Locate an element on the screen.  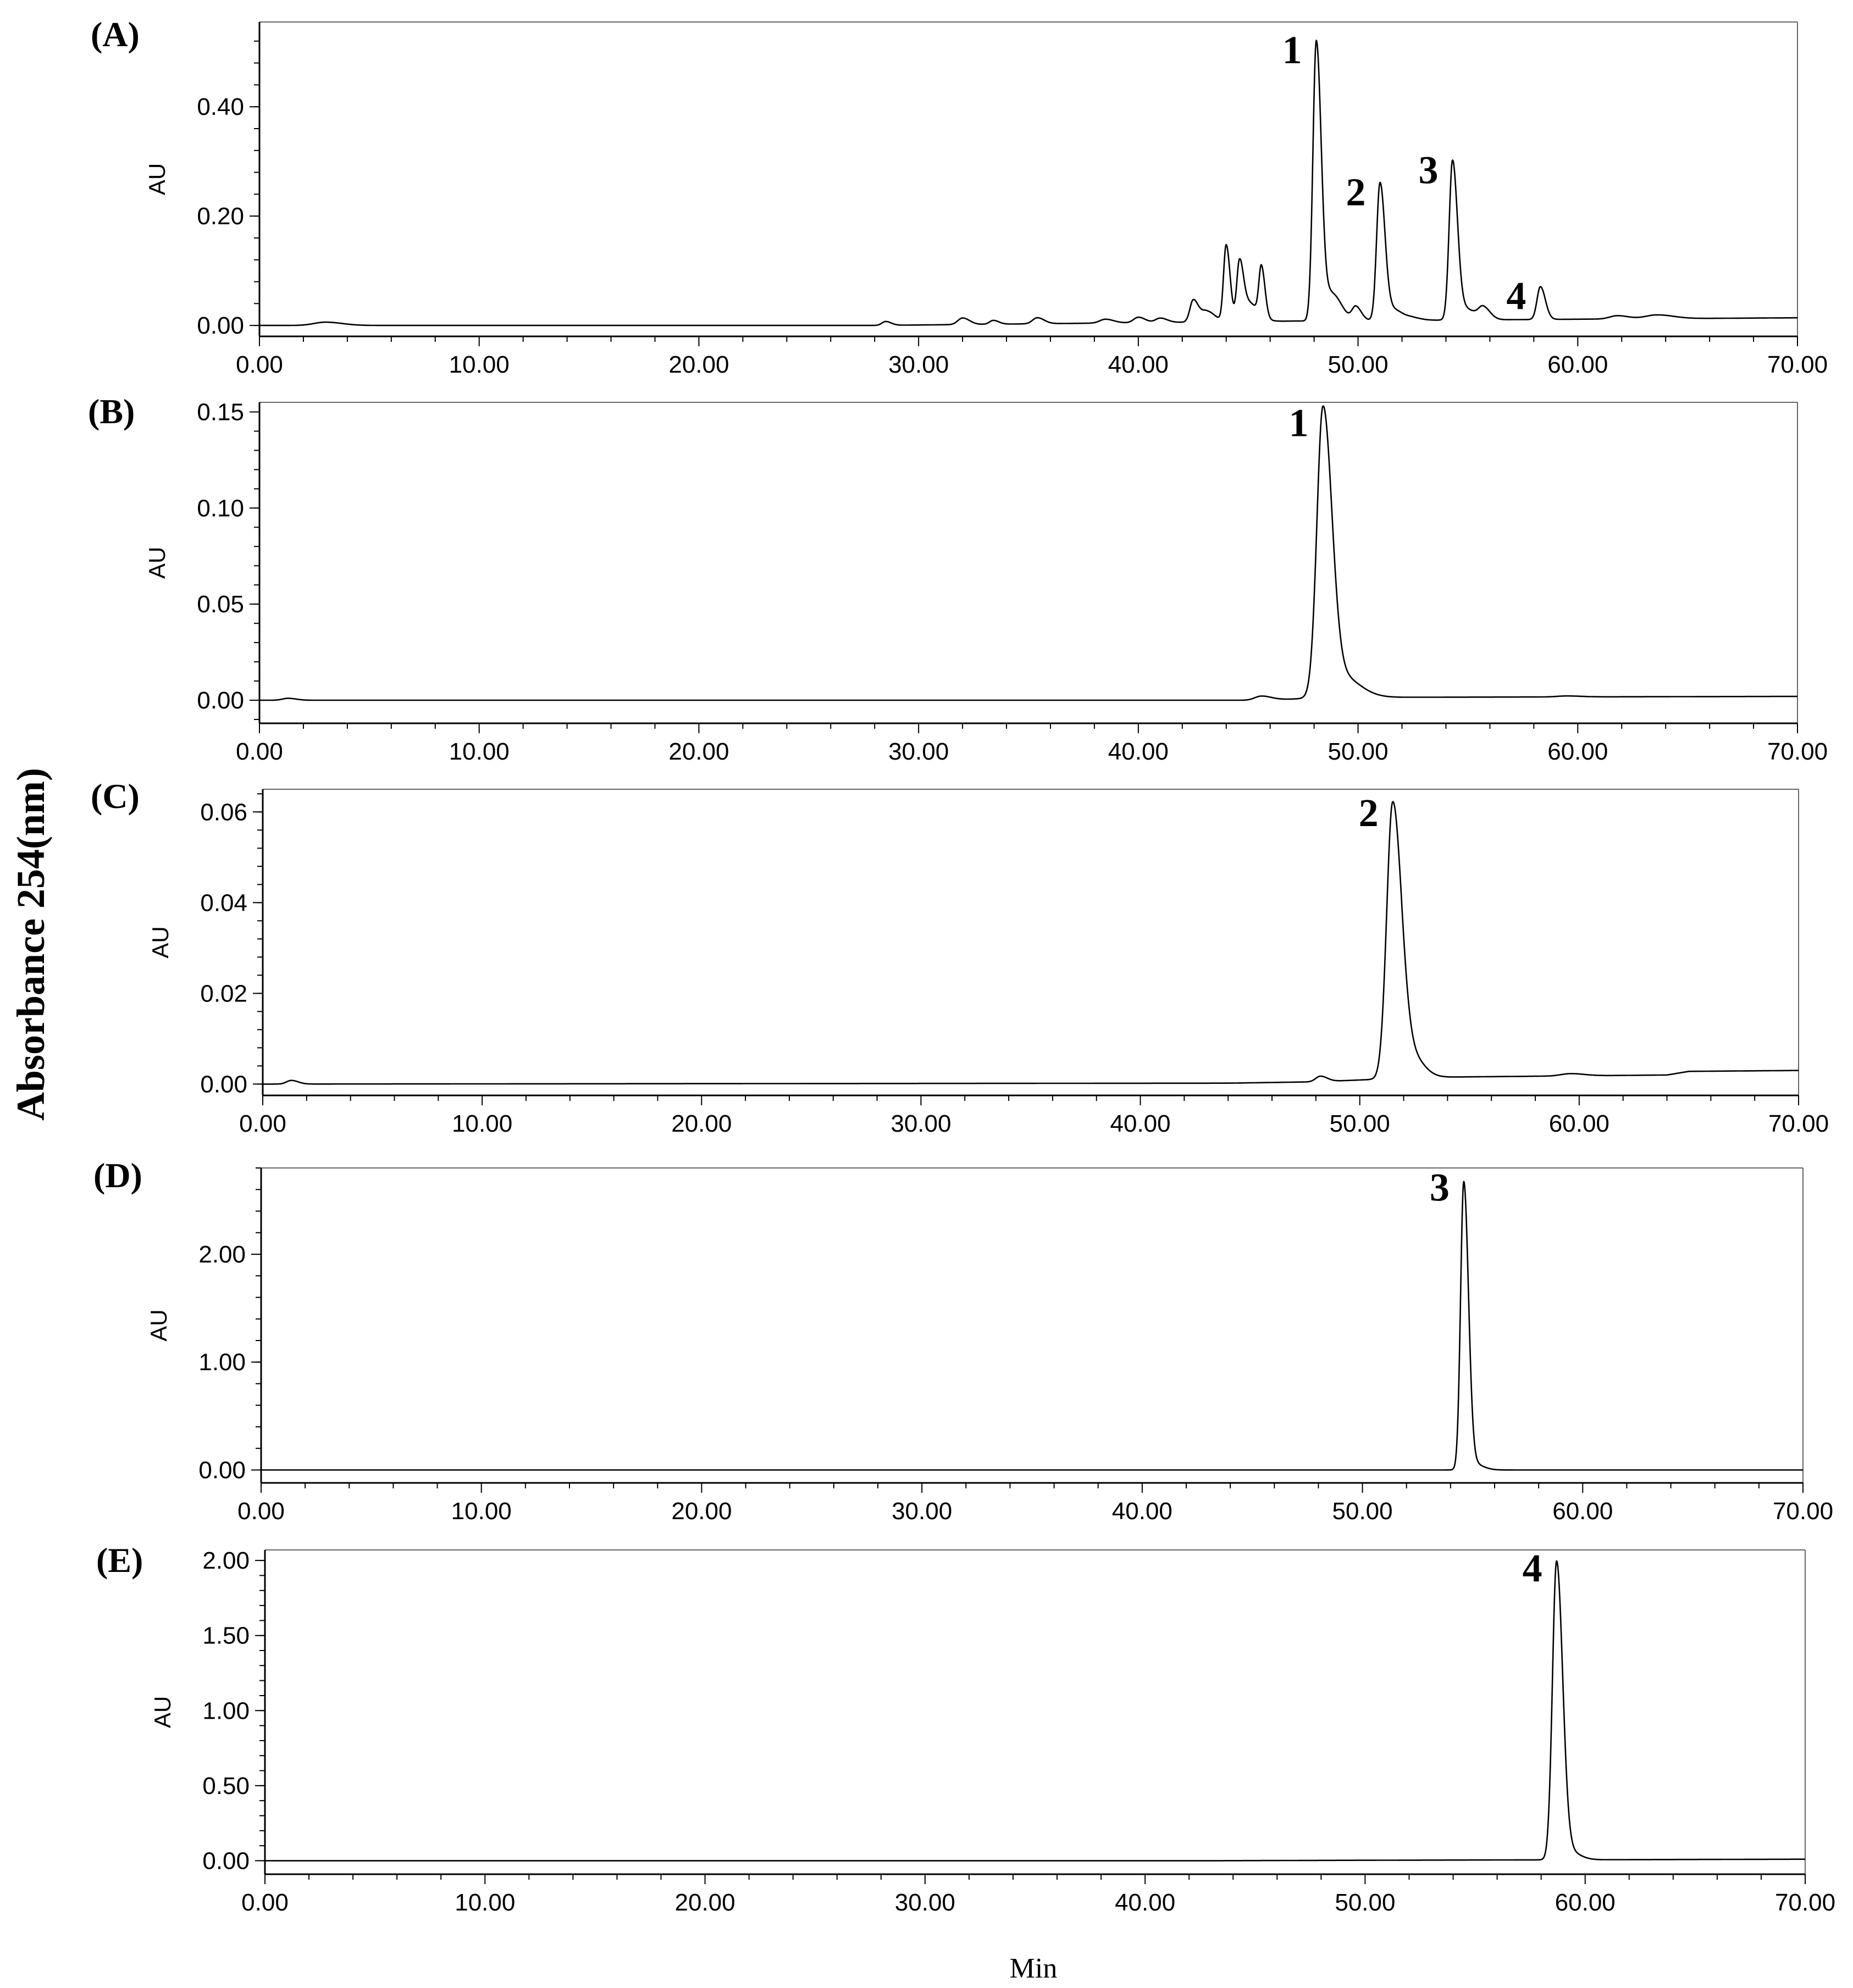
y-tick-label: 0.06 is located at coordinates (224, 812).